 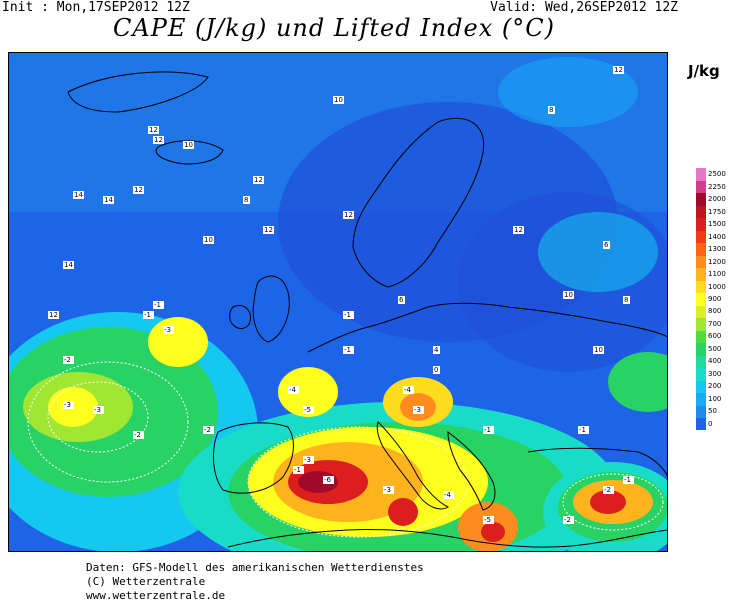 What do you see at coordinates (568, 92) in the screenshot?
I see `arctic-field` at bounding box center [568, 92].